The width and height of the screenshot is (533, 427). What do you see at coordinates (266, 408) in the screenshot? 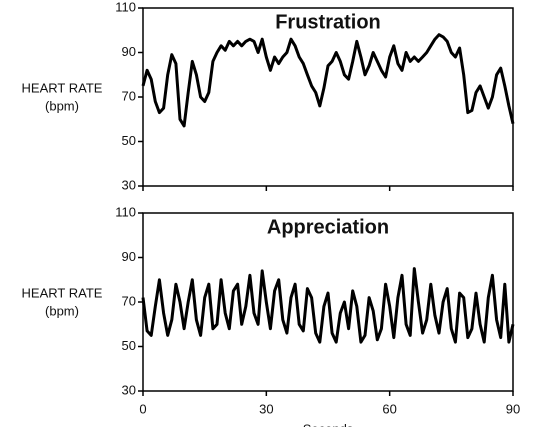
I see `x-tick-label: 30` at bounding box center [266, 408].